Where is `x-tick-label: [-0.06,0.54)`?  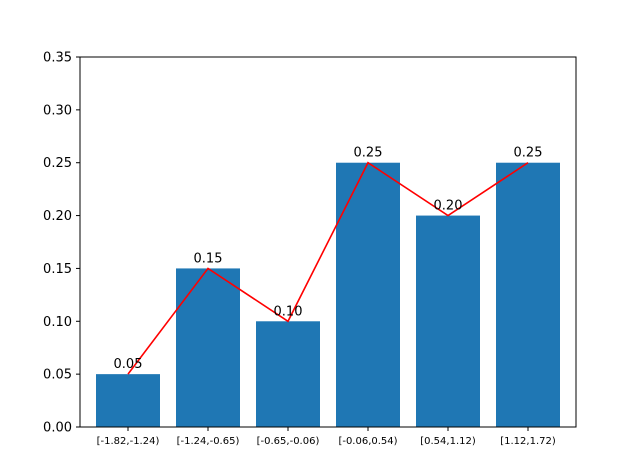 x-tick-label: [-0.06,0.54) is located at coordinates (367, 441).